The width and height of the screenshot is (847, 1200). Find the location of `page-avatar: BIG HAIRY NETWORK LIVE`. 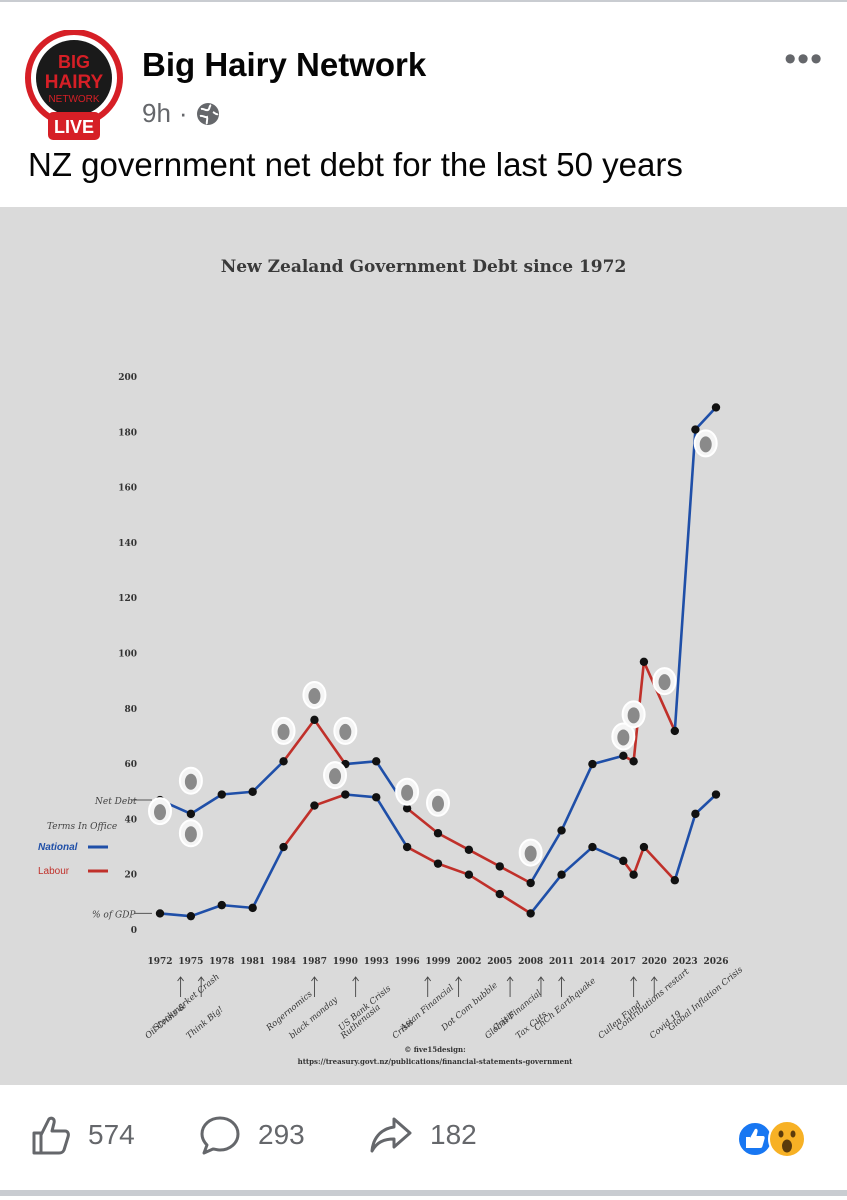

page-avatar: BIG HAIRY NETWORK LIVE is located at coordinates (74, 88).